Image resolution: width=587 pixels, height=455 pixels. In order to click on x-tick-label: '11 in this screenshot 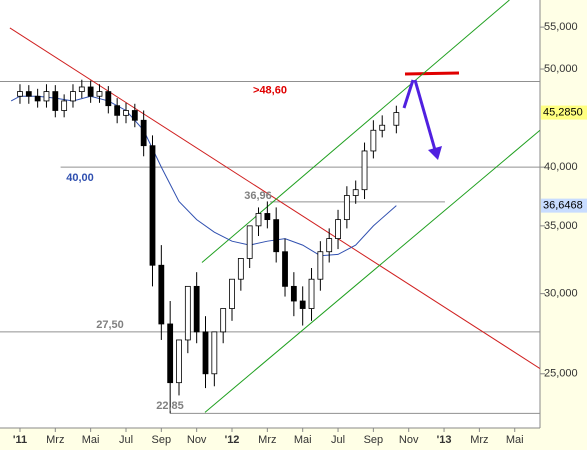, I will do `click(20, 440)`.